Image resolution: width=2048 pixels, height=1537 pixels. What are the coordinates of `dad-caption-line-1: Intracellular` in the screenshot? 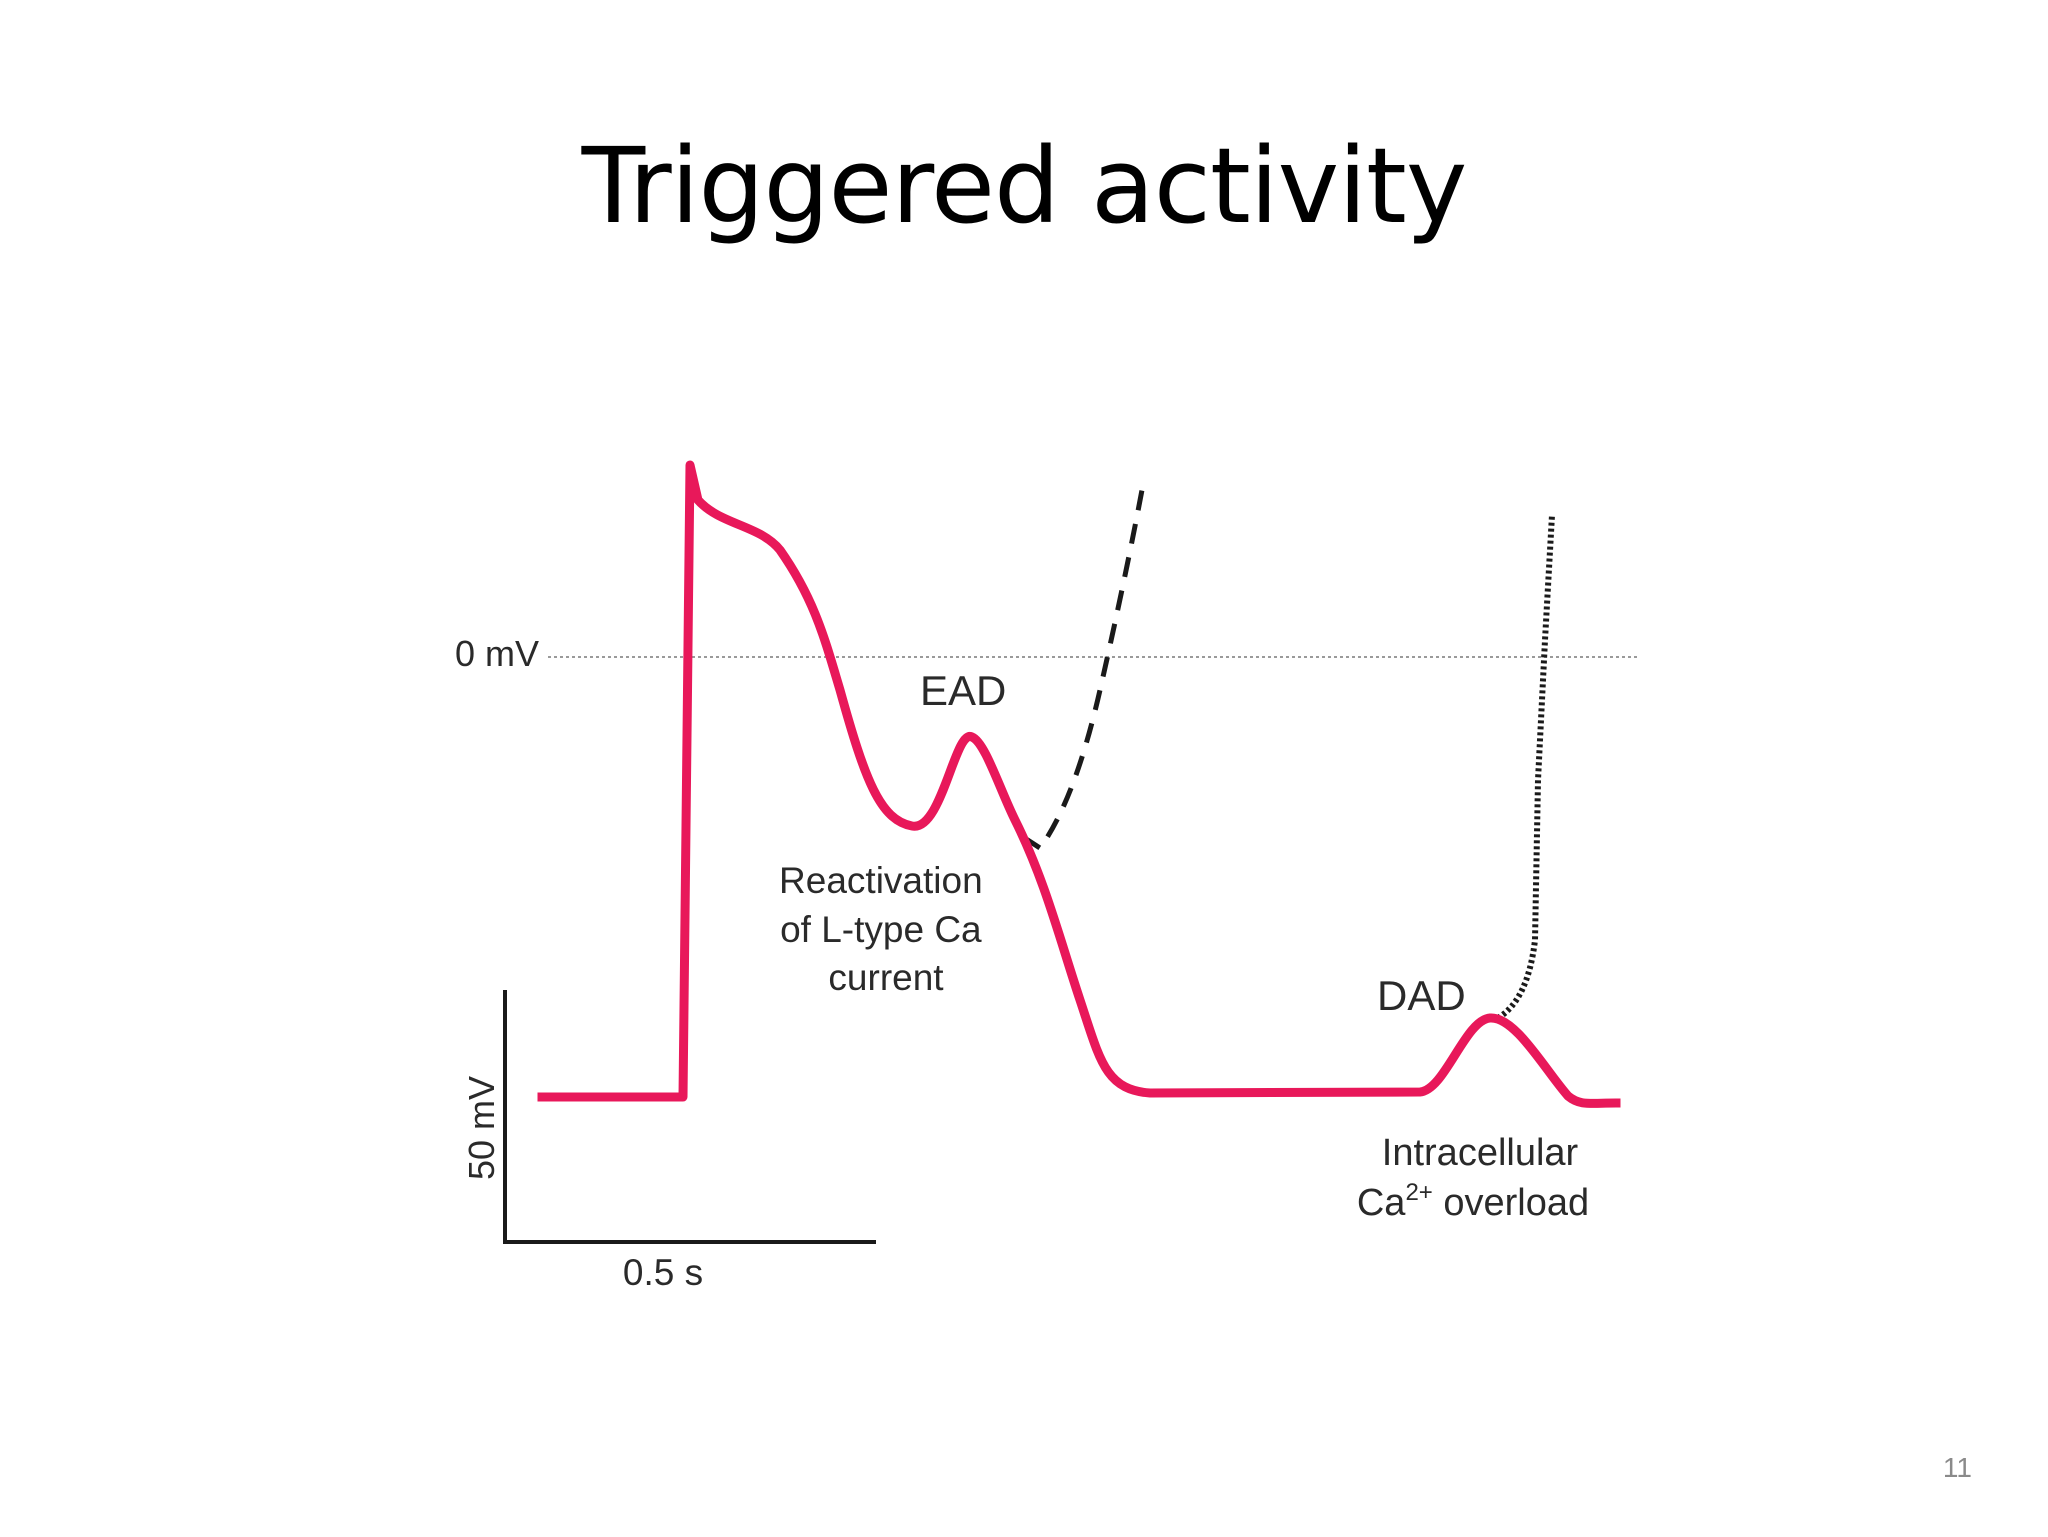 It's located at (1480, 1153).